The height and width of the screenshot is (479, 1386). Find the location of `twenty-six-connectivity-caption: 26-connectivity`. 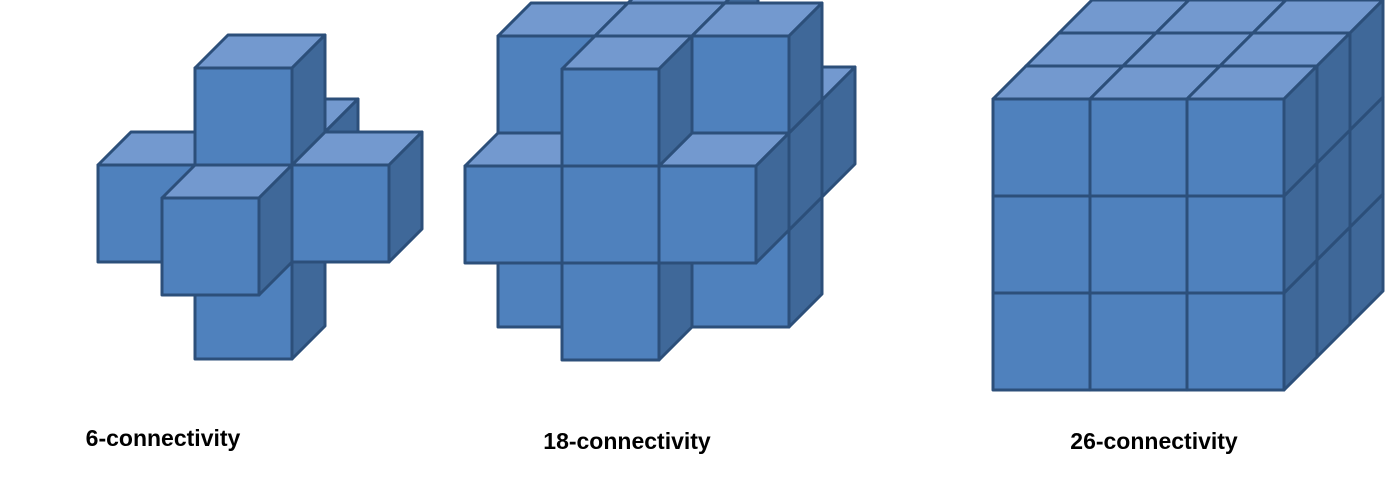

twenty-six-connectivity-caption: 26-connectivity is located at coordinates (1154, 441).